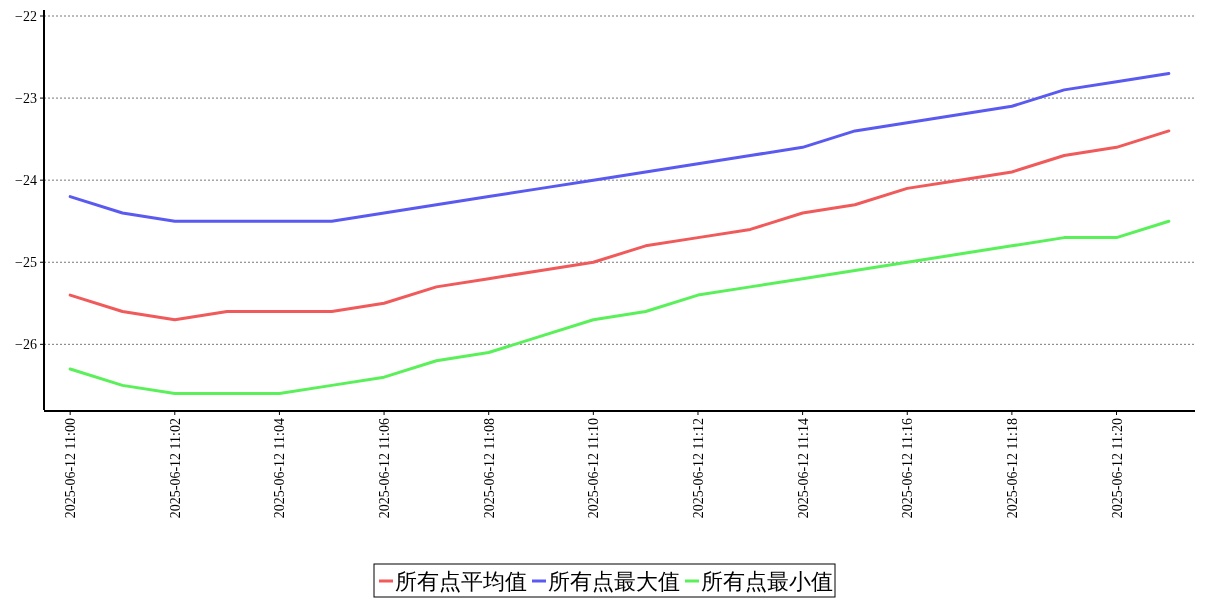 The image size is (1207, 600). What do you see at coordinates (385, 468) in the screenshot?
I see `x-tick-label: 2025-06-12 11:06` at bounding box center [385, 468].